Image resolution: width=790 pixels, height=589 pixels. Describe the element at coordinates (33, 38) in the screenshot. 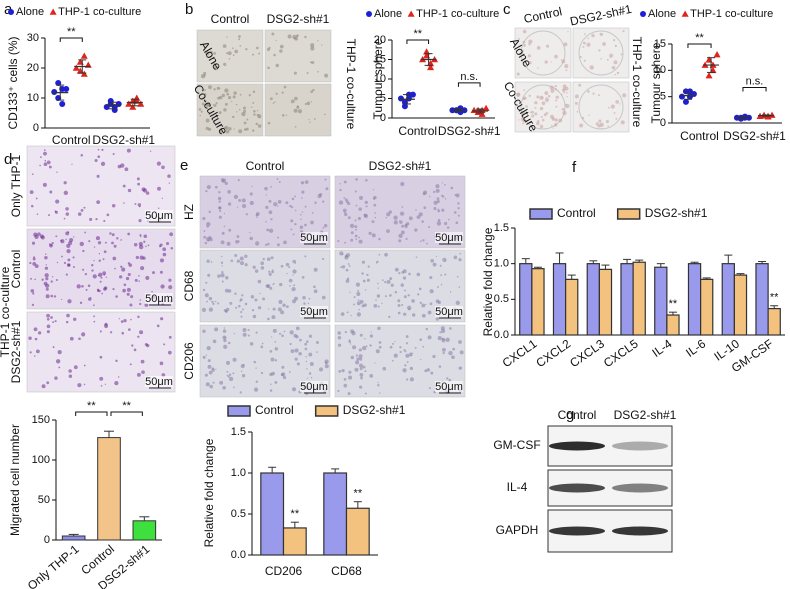

I see `y-tick-label: 30` at that location.